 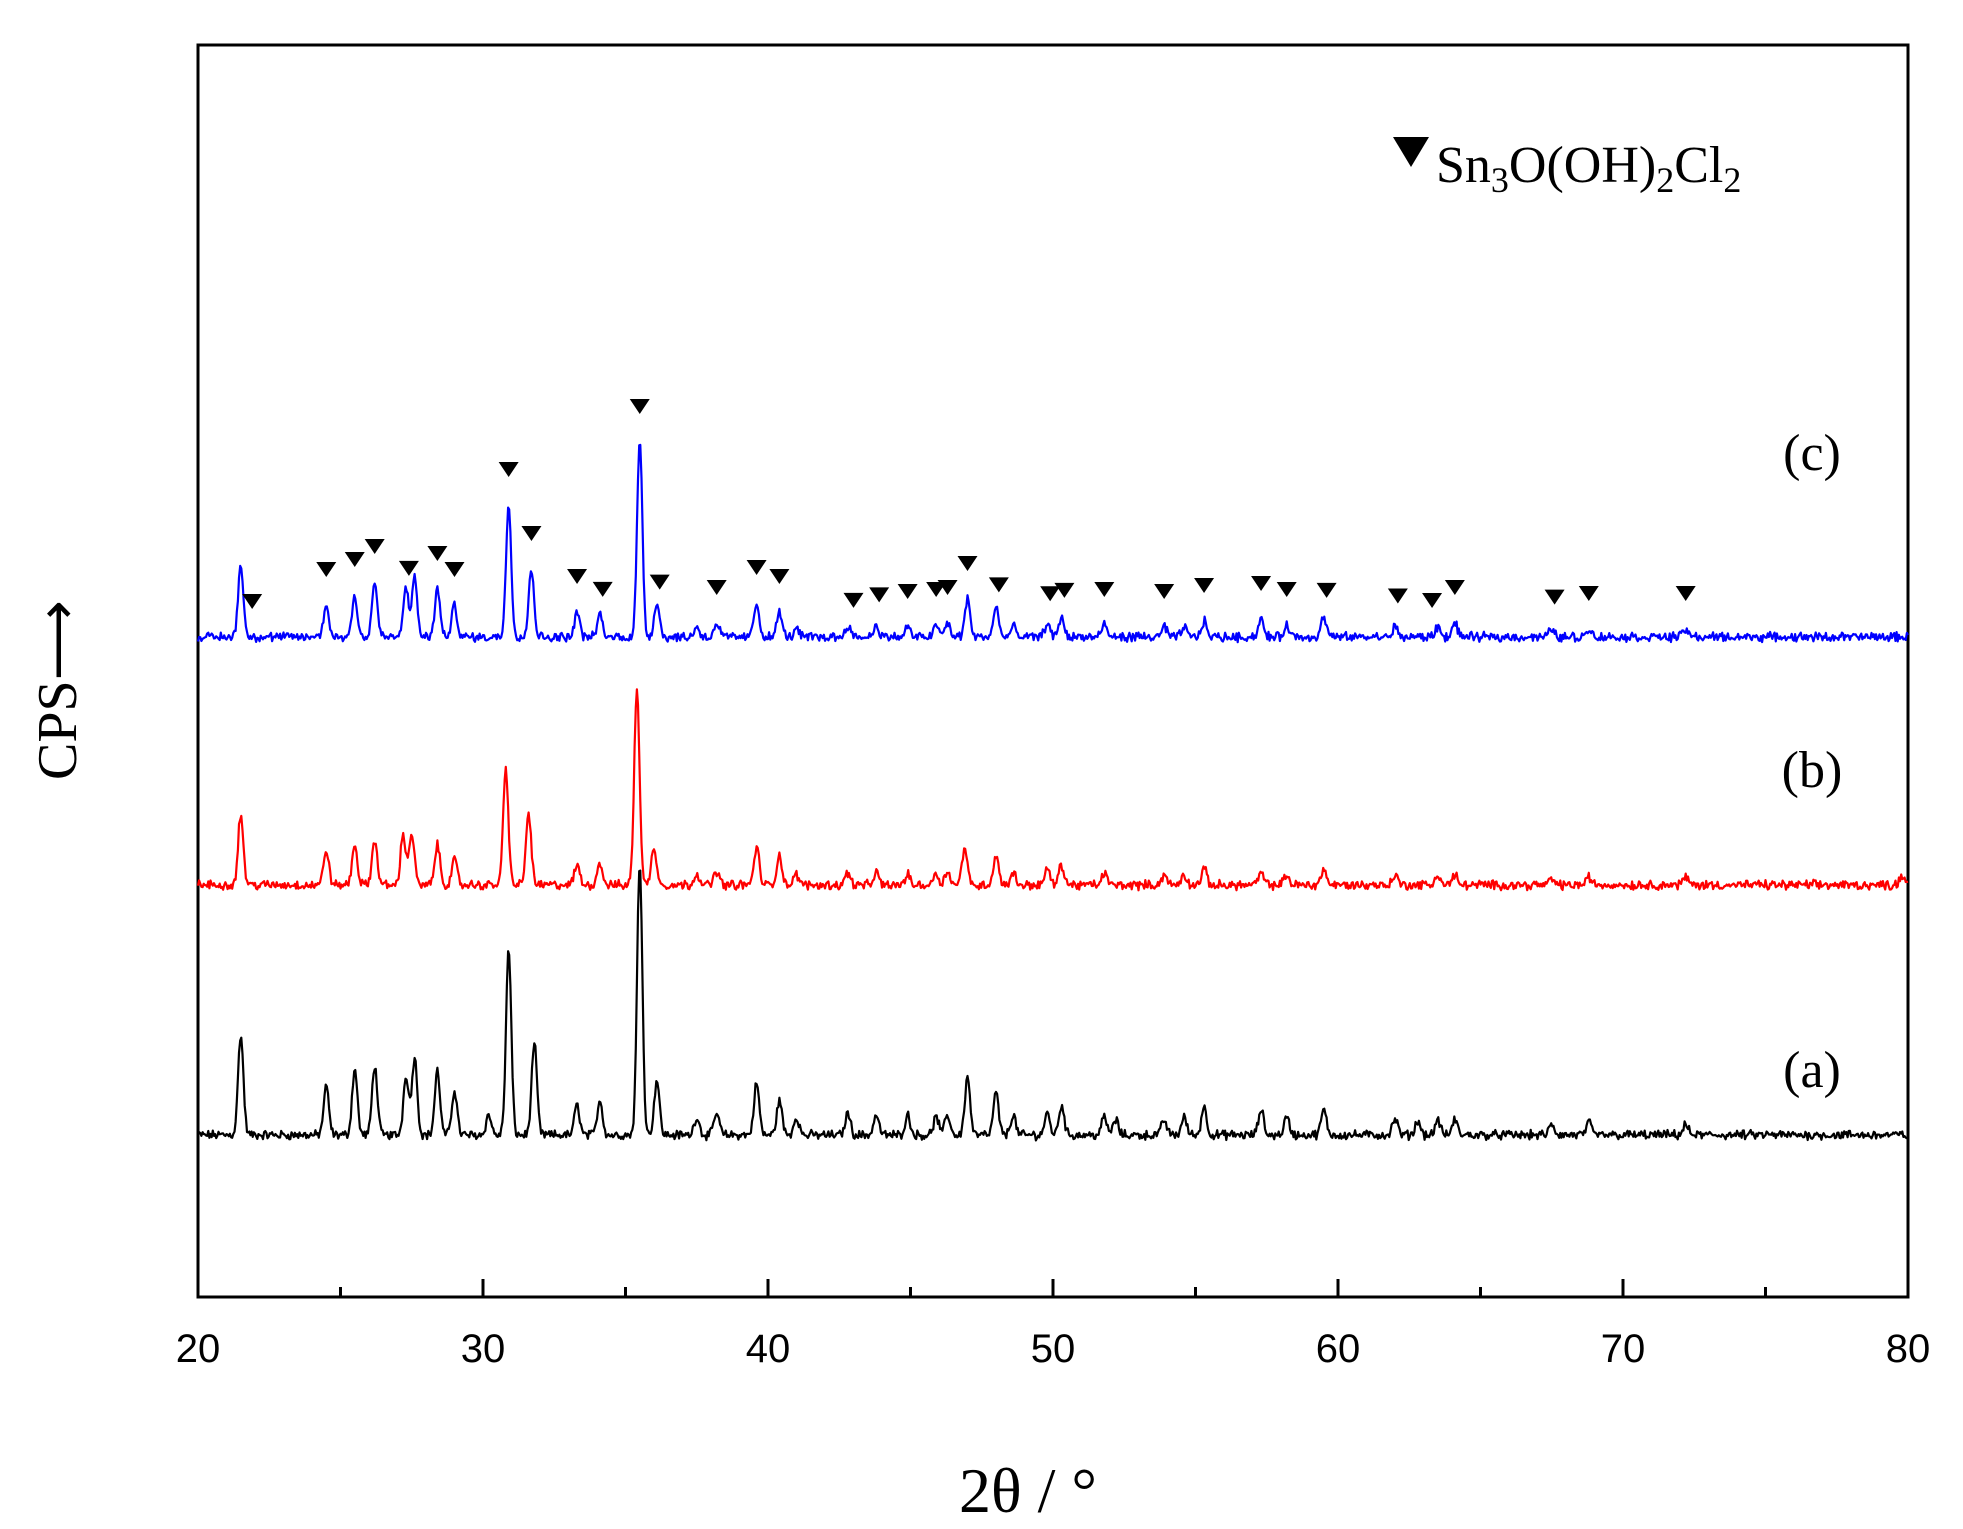 I want to click on legend-label: Sn3O(OH)2Cl2, so click(x=1588, y=168).